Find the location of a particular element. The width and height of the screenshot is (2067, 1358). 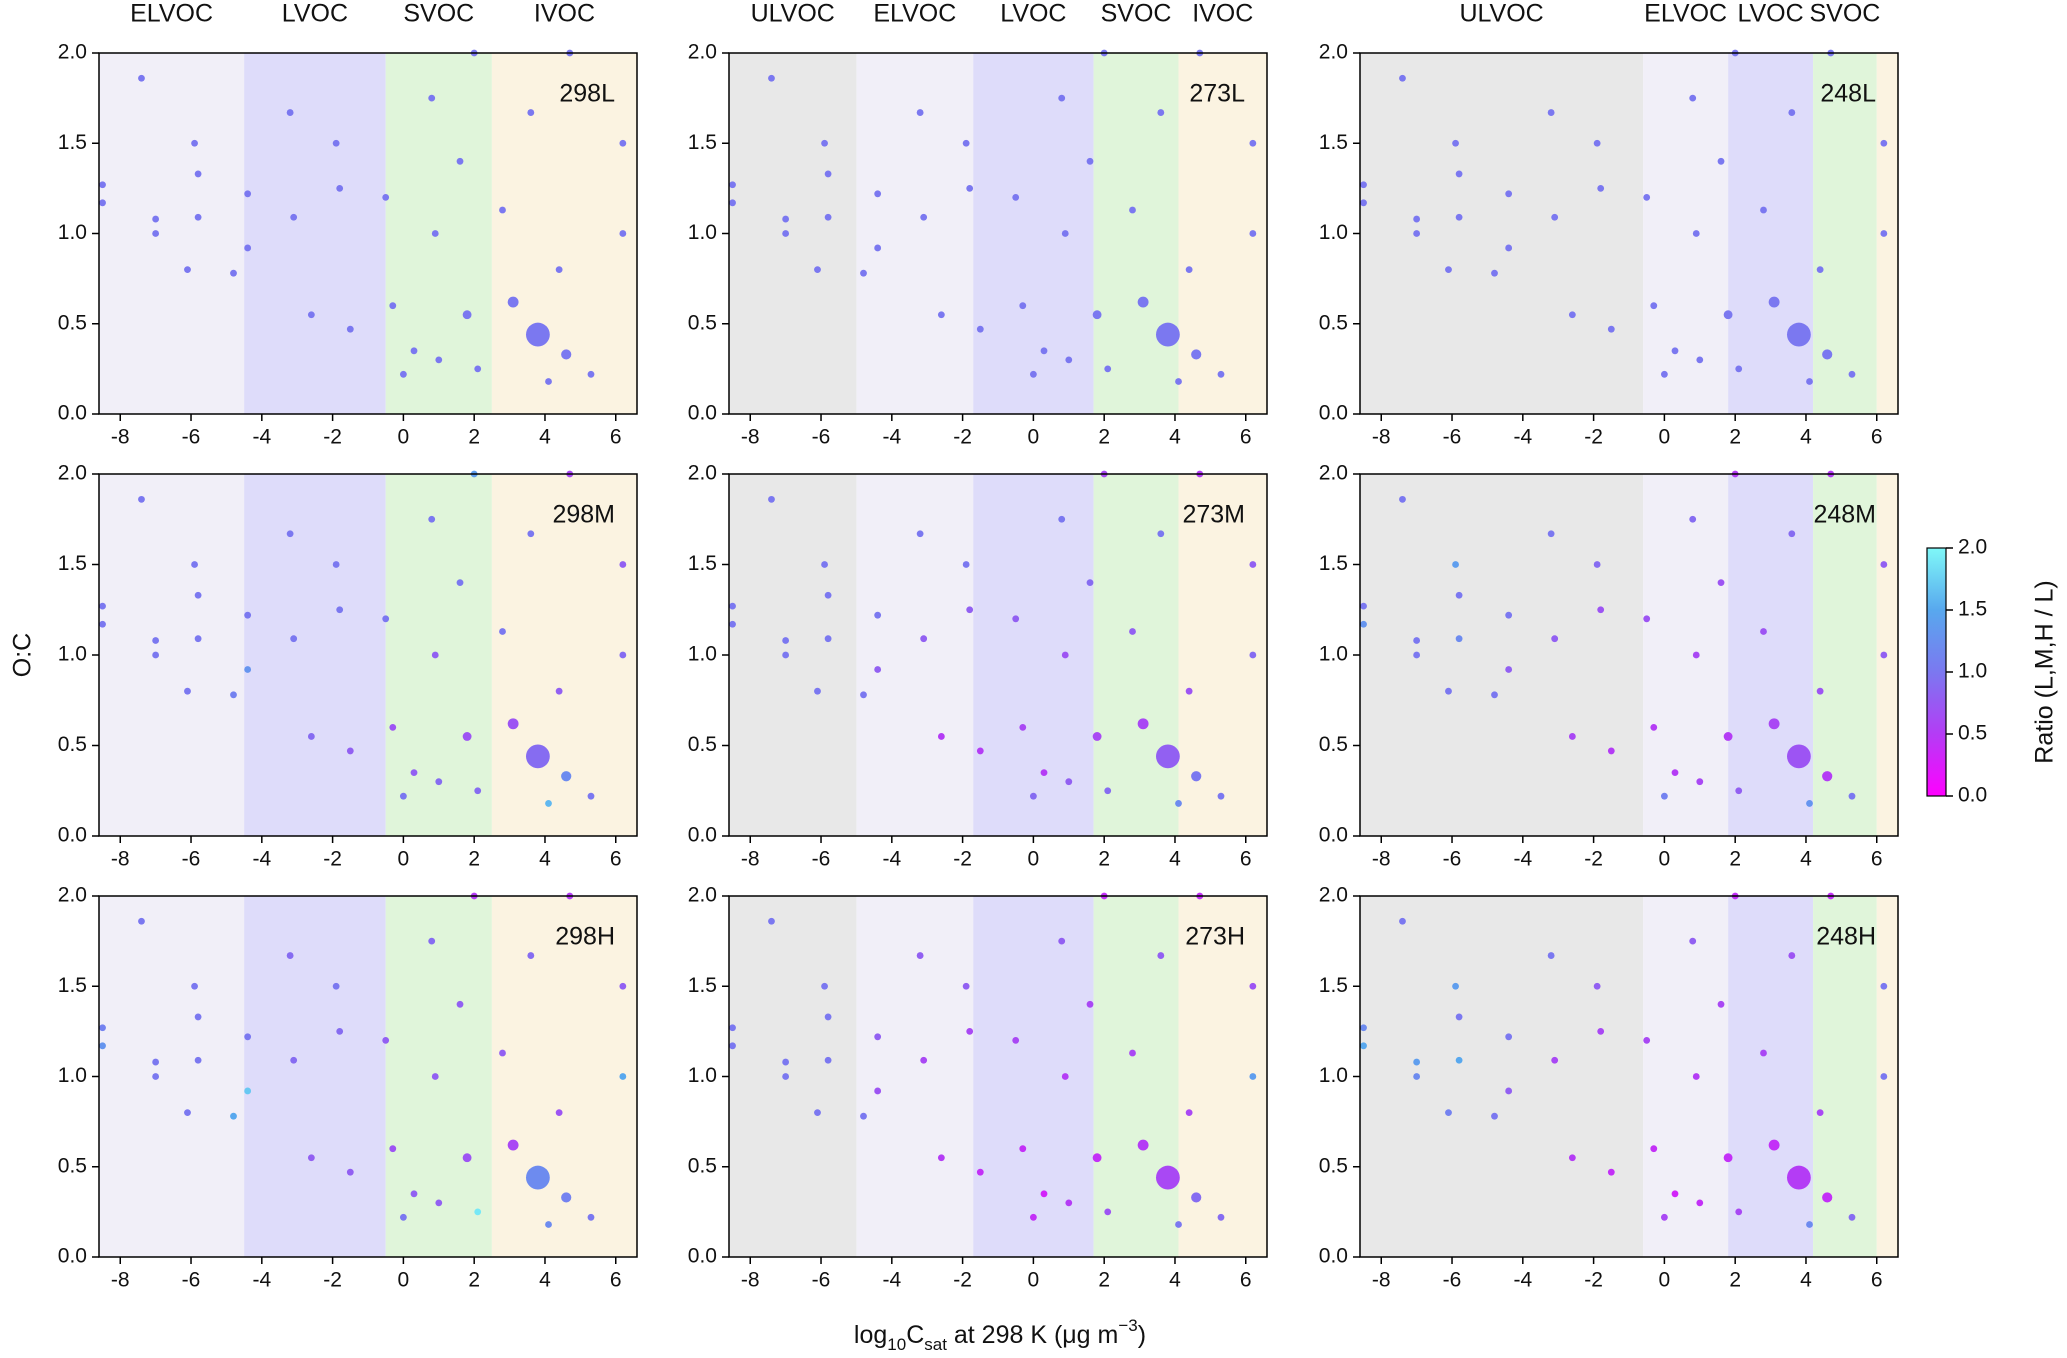

y-tick-label: 1.5 is located at coordinates (72, 985).